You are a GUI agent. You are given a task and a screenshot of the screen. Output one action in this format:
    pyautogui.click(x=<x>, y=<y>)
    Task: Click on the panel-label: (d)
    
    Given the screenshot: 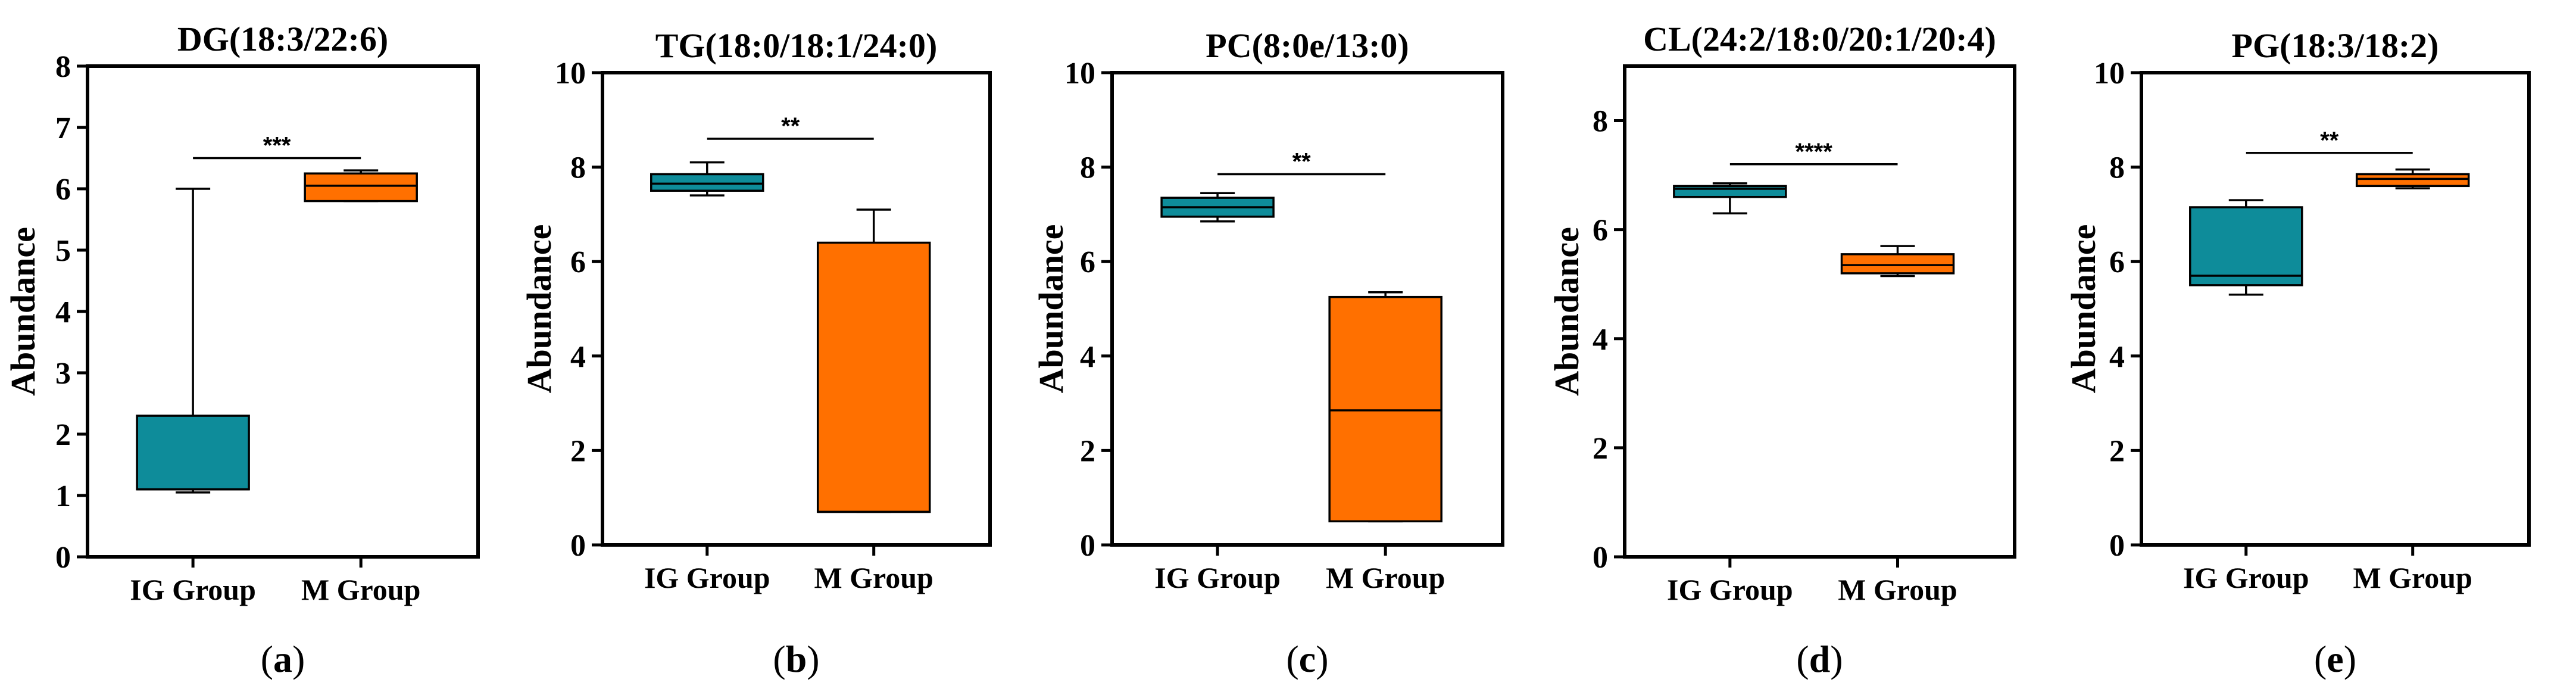 What is the action you would take?
    pyautogui.click(x=1819, y=659)
    